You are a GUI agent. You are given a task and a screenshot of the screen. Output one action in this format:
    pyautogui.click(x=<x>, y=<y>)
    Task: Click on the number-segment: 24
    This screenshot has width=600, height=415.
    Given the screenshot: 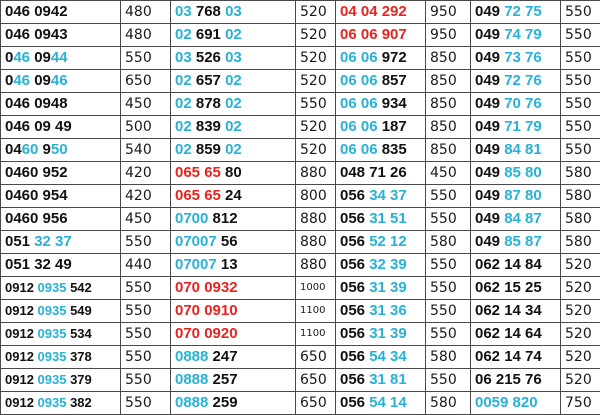 What is the action you would take?
    pyautogui.click(x=231, y=195)
    